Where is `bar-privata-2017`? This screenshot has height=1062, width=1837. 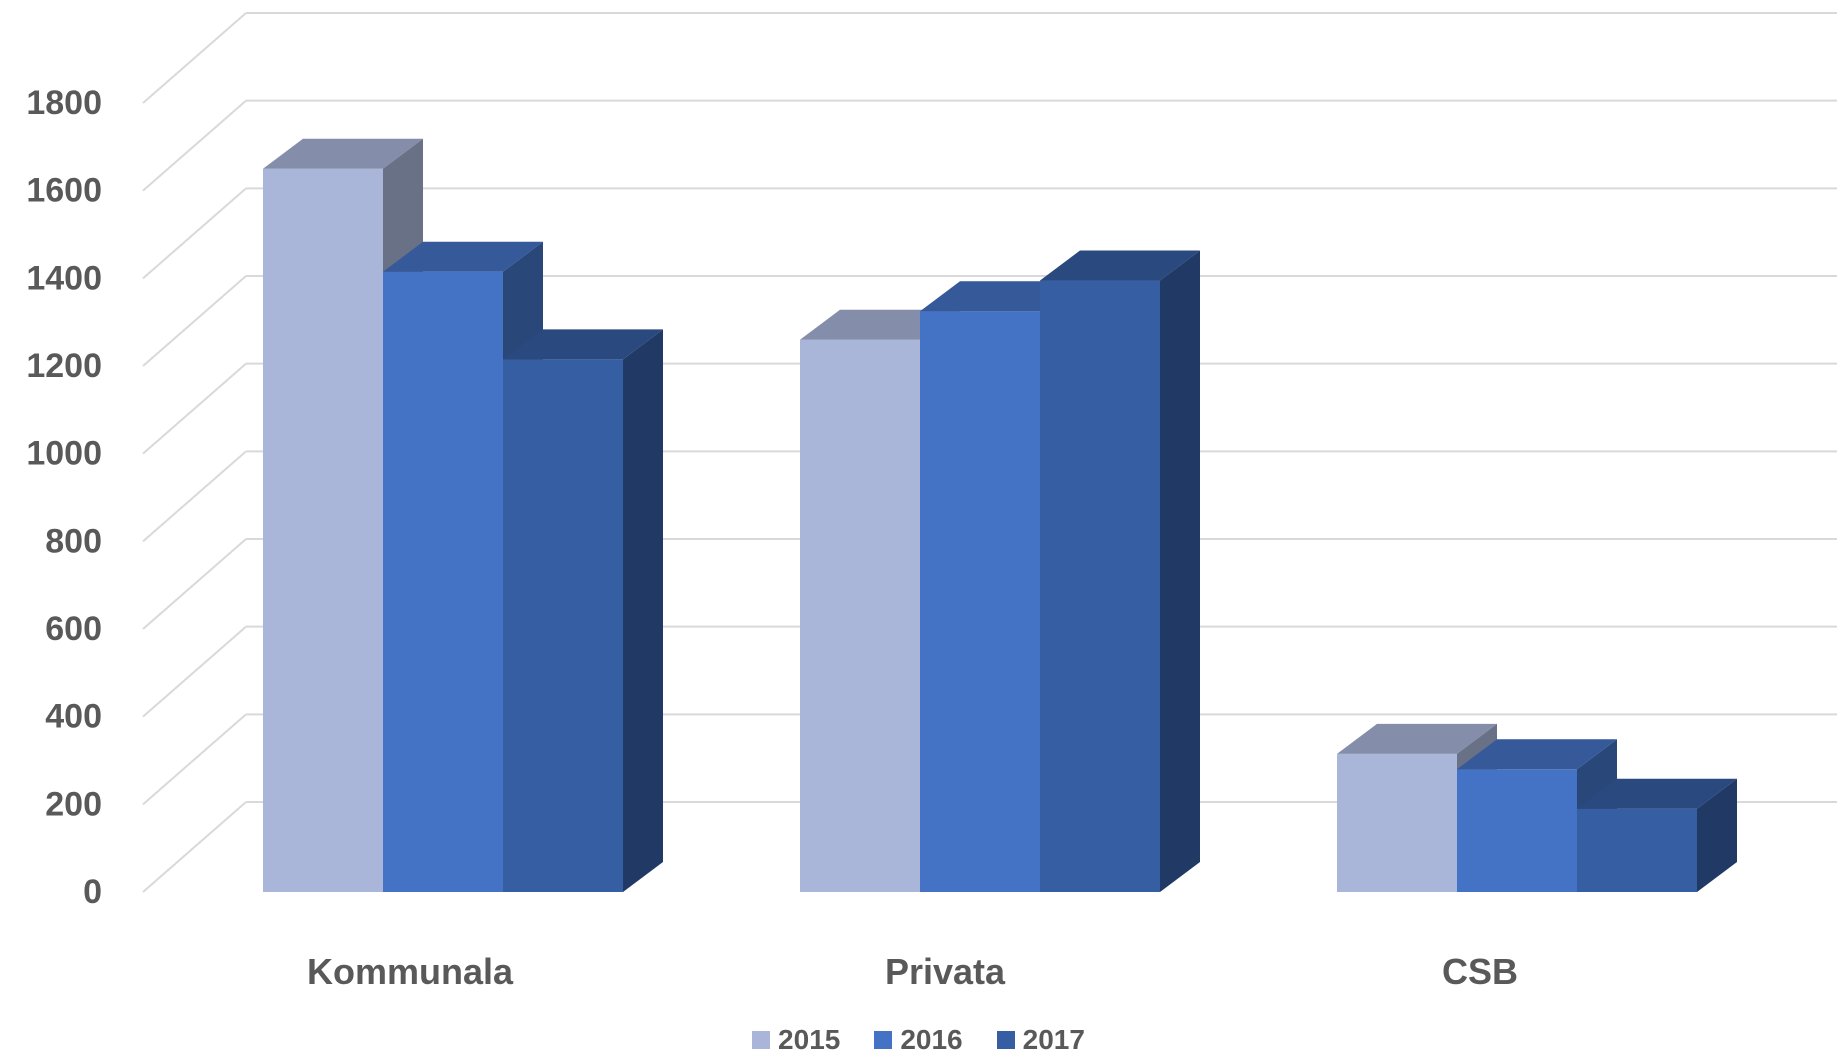 bar-privata-2017 is located at coordinates (1120, 571).